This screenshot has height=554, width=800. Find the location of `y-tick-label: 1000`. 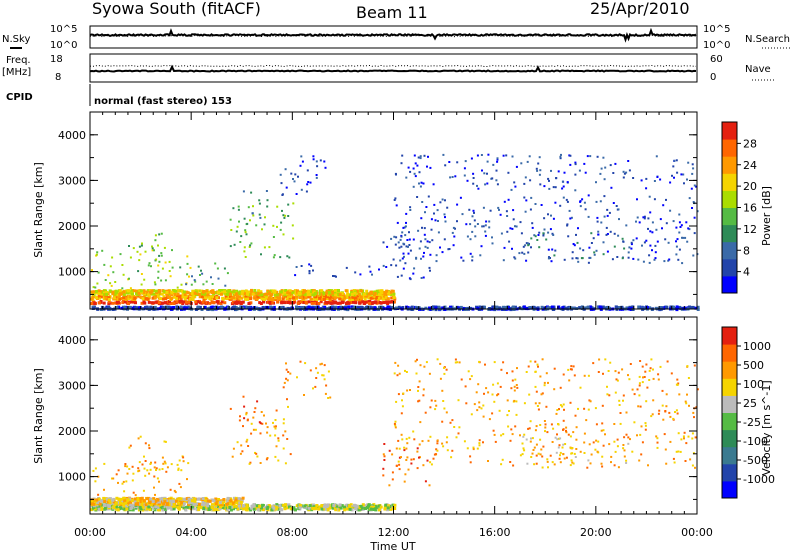

y-tick-label: 1000 is located at coordinates (72, 272).